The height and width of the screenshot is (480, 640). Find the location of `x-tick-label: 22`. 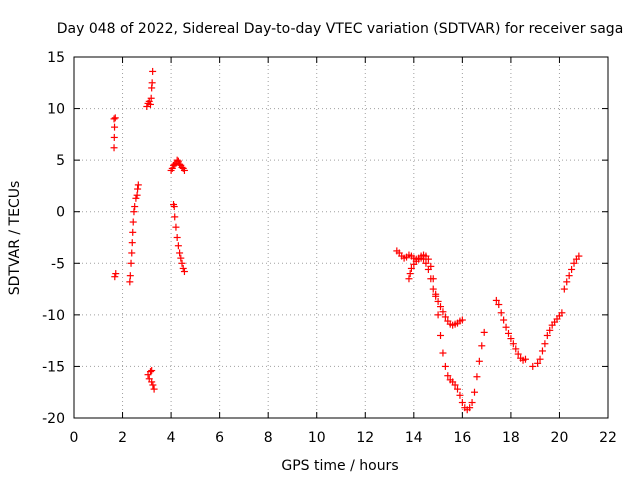

x-tick-label: 22 is located at coordinates (608, 438).